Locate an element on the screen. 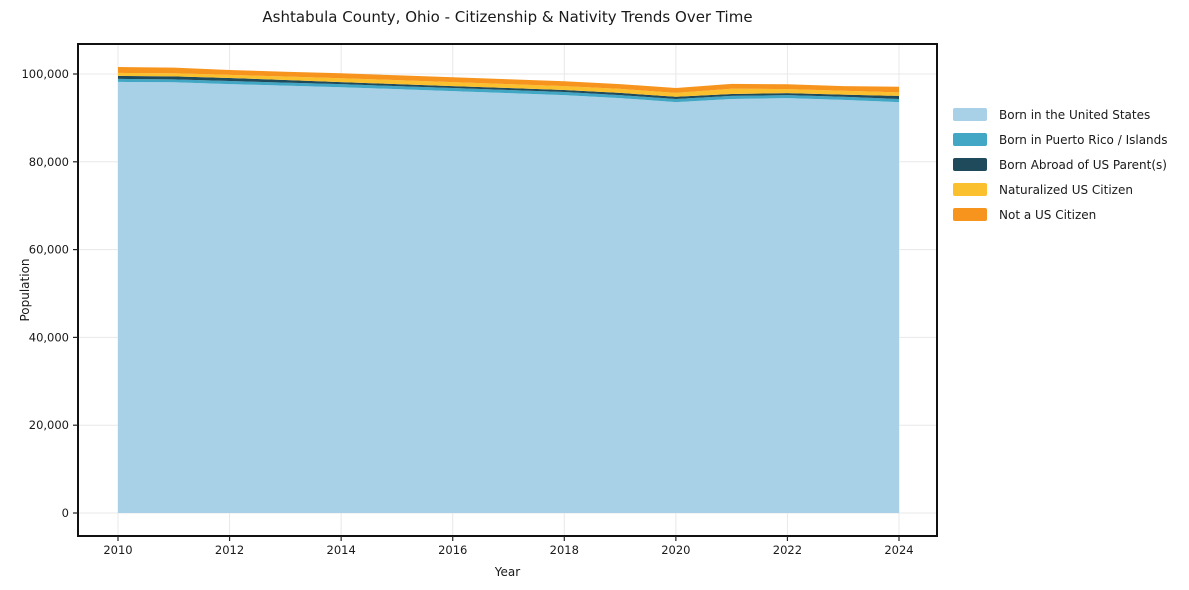 This screenshot has height=590, width=1189. y-tick-label: 40,000 is located at coordinates (49, 337).